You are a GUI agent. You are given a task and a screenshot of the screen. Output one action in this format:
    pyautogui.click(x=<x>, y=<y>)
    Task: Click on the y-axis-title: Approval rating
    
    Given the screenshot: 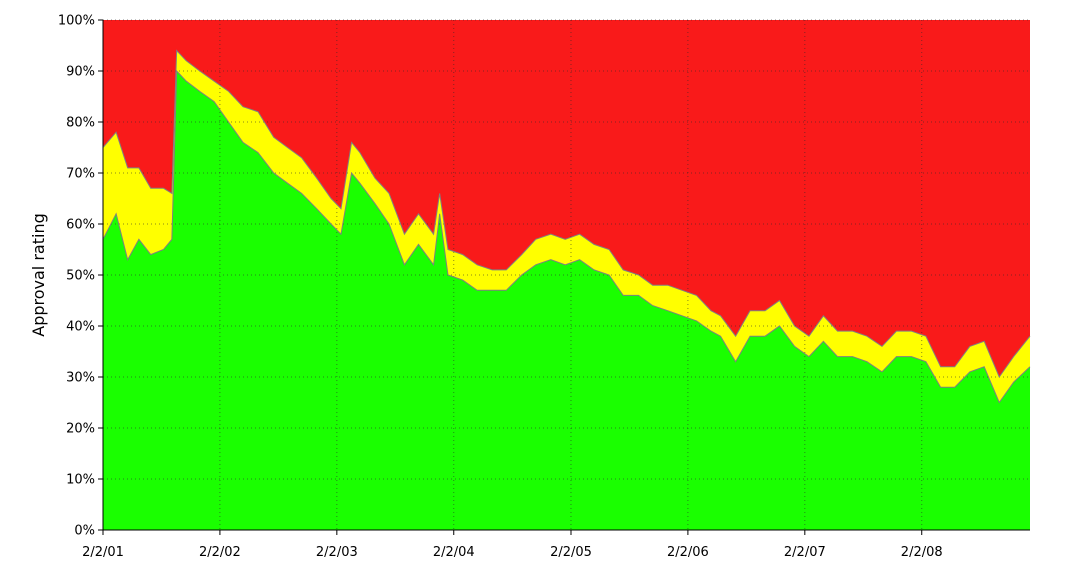 What is the action you would take?
    pyautogui.click(x=38, y=274)
    